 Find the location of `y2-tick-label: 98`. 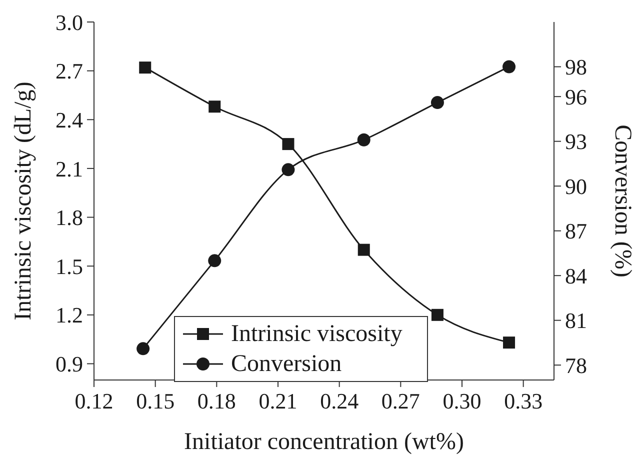

y2-tick-label: 98 is located at coordinates (576, 67).